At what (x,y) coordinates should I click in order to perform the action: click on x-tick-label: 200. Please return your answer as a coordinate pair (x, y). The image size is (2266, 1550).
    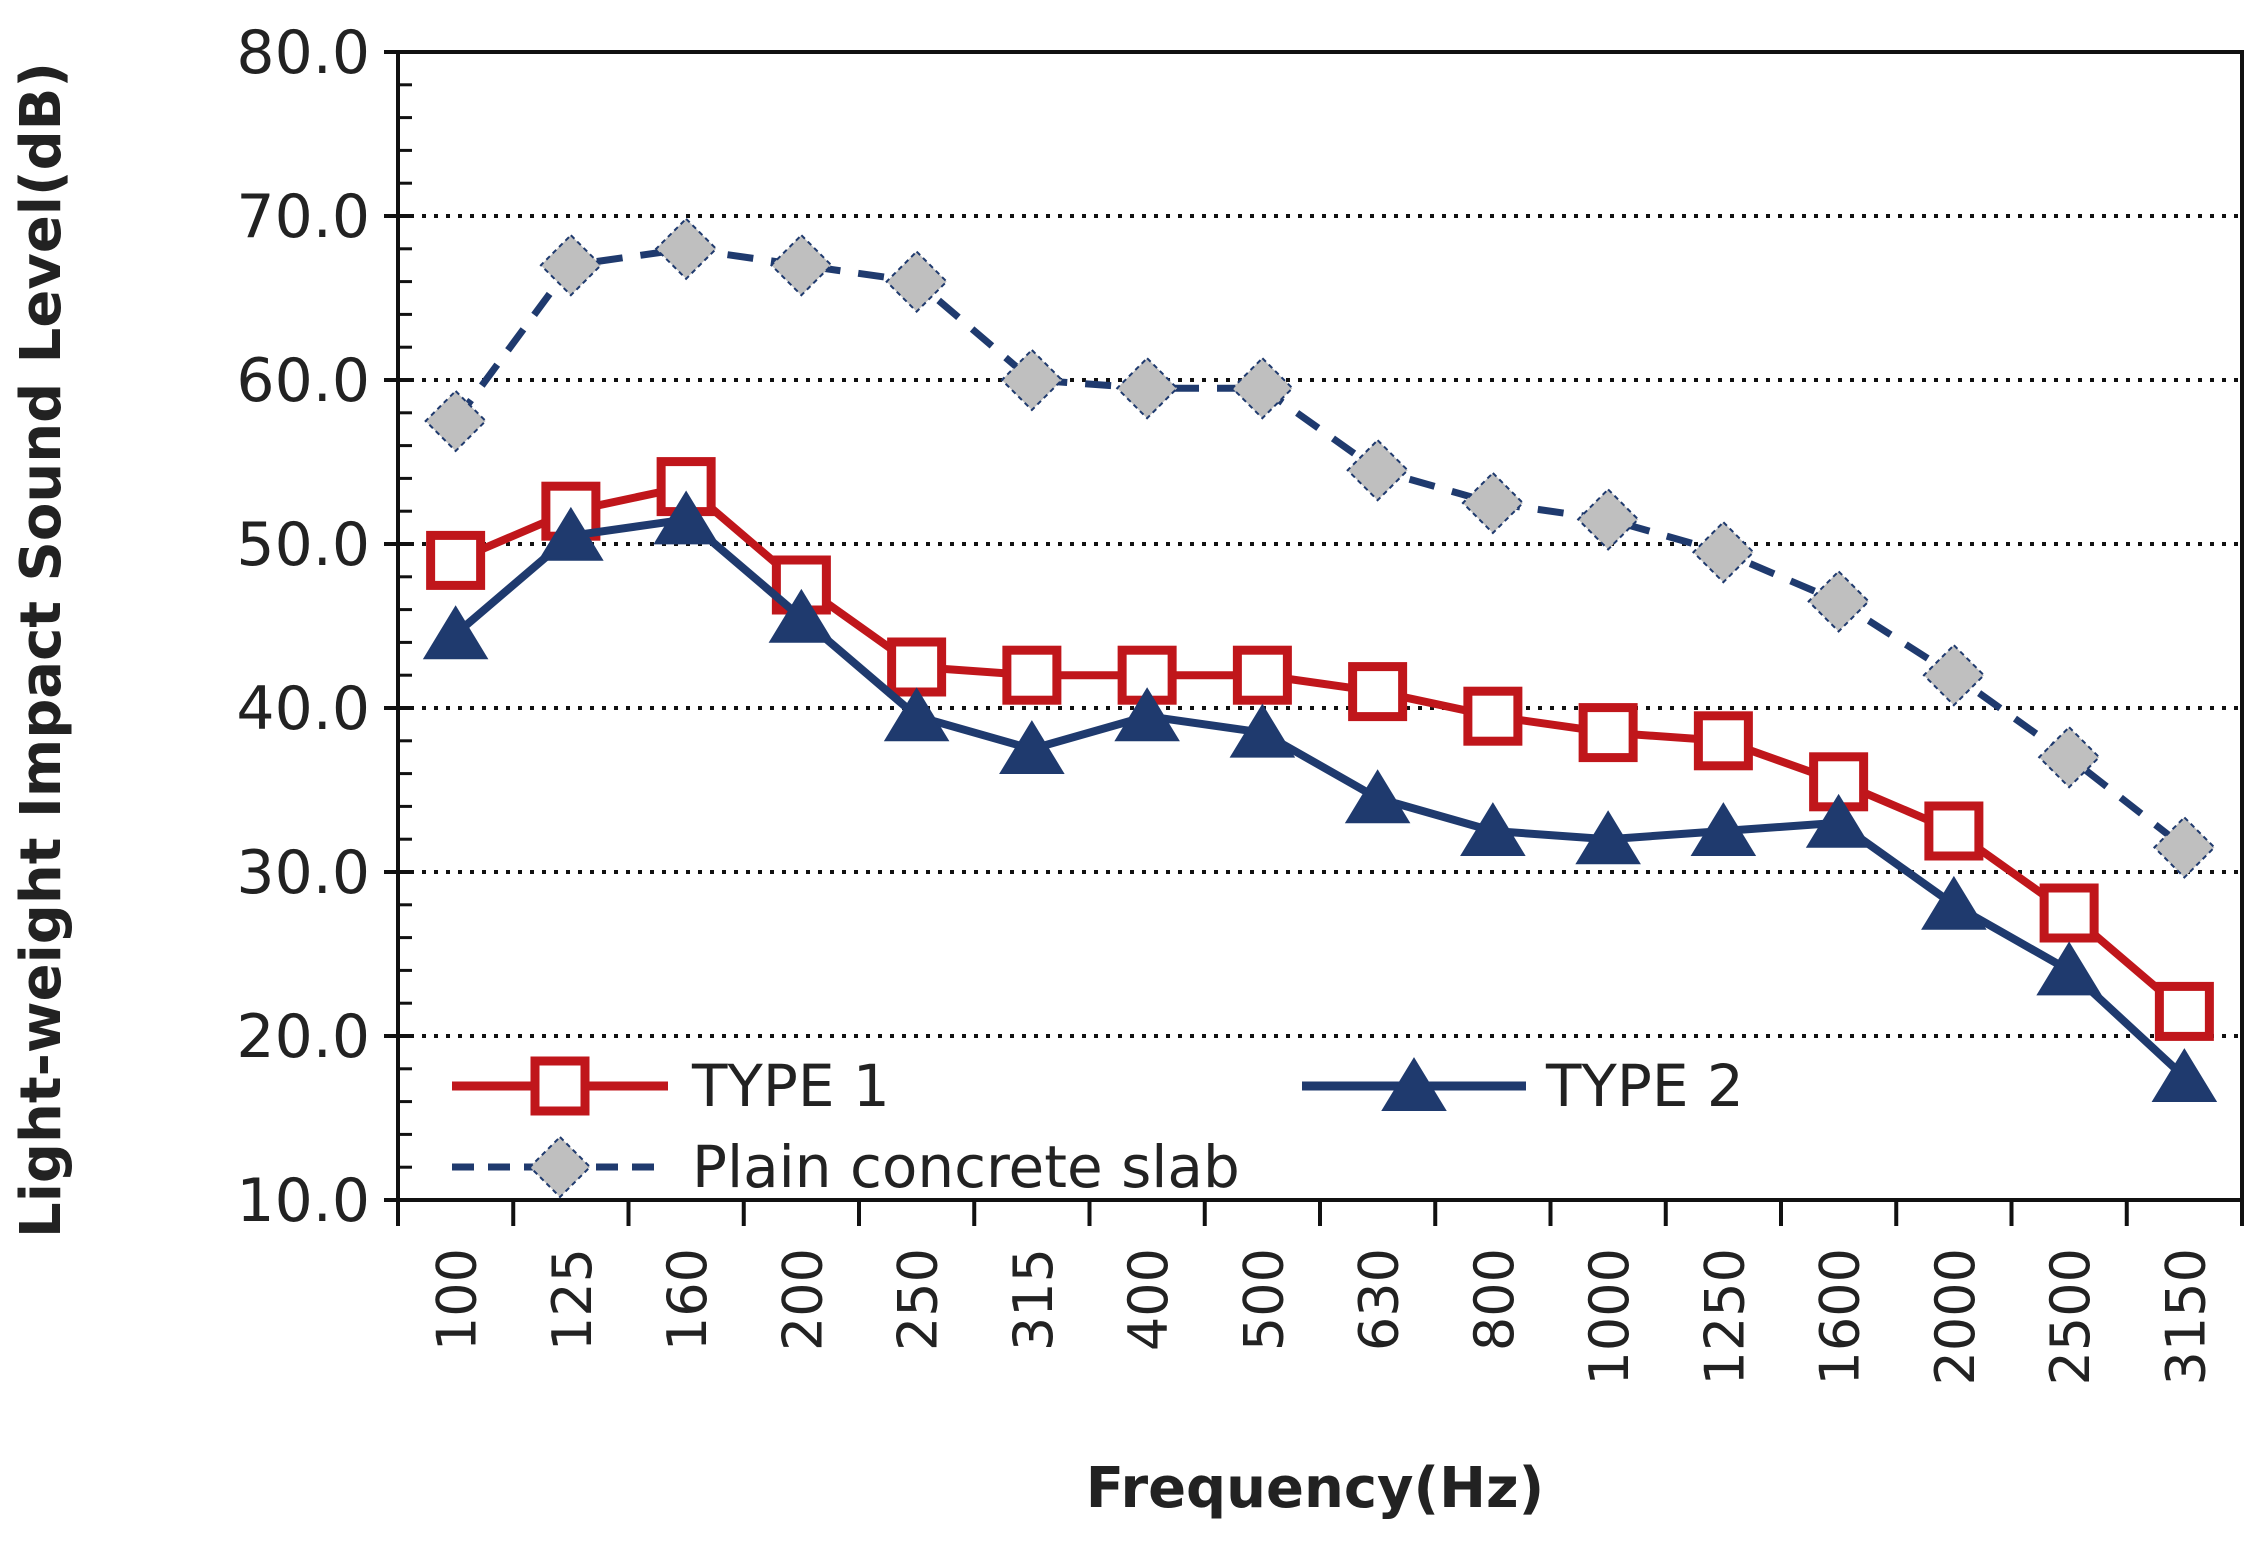
    Looking at the image, I should click on (802, 1299).